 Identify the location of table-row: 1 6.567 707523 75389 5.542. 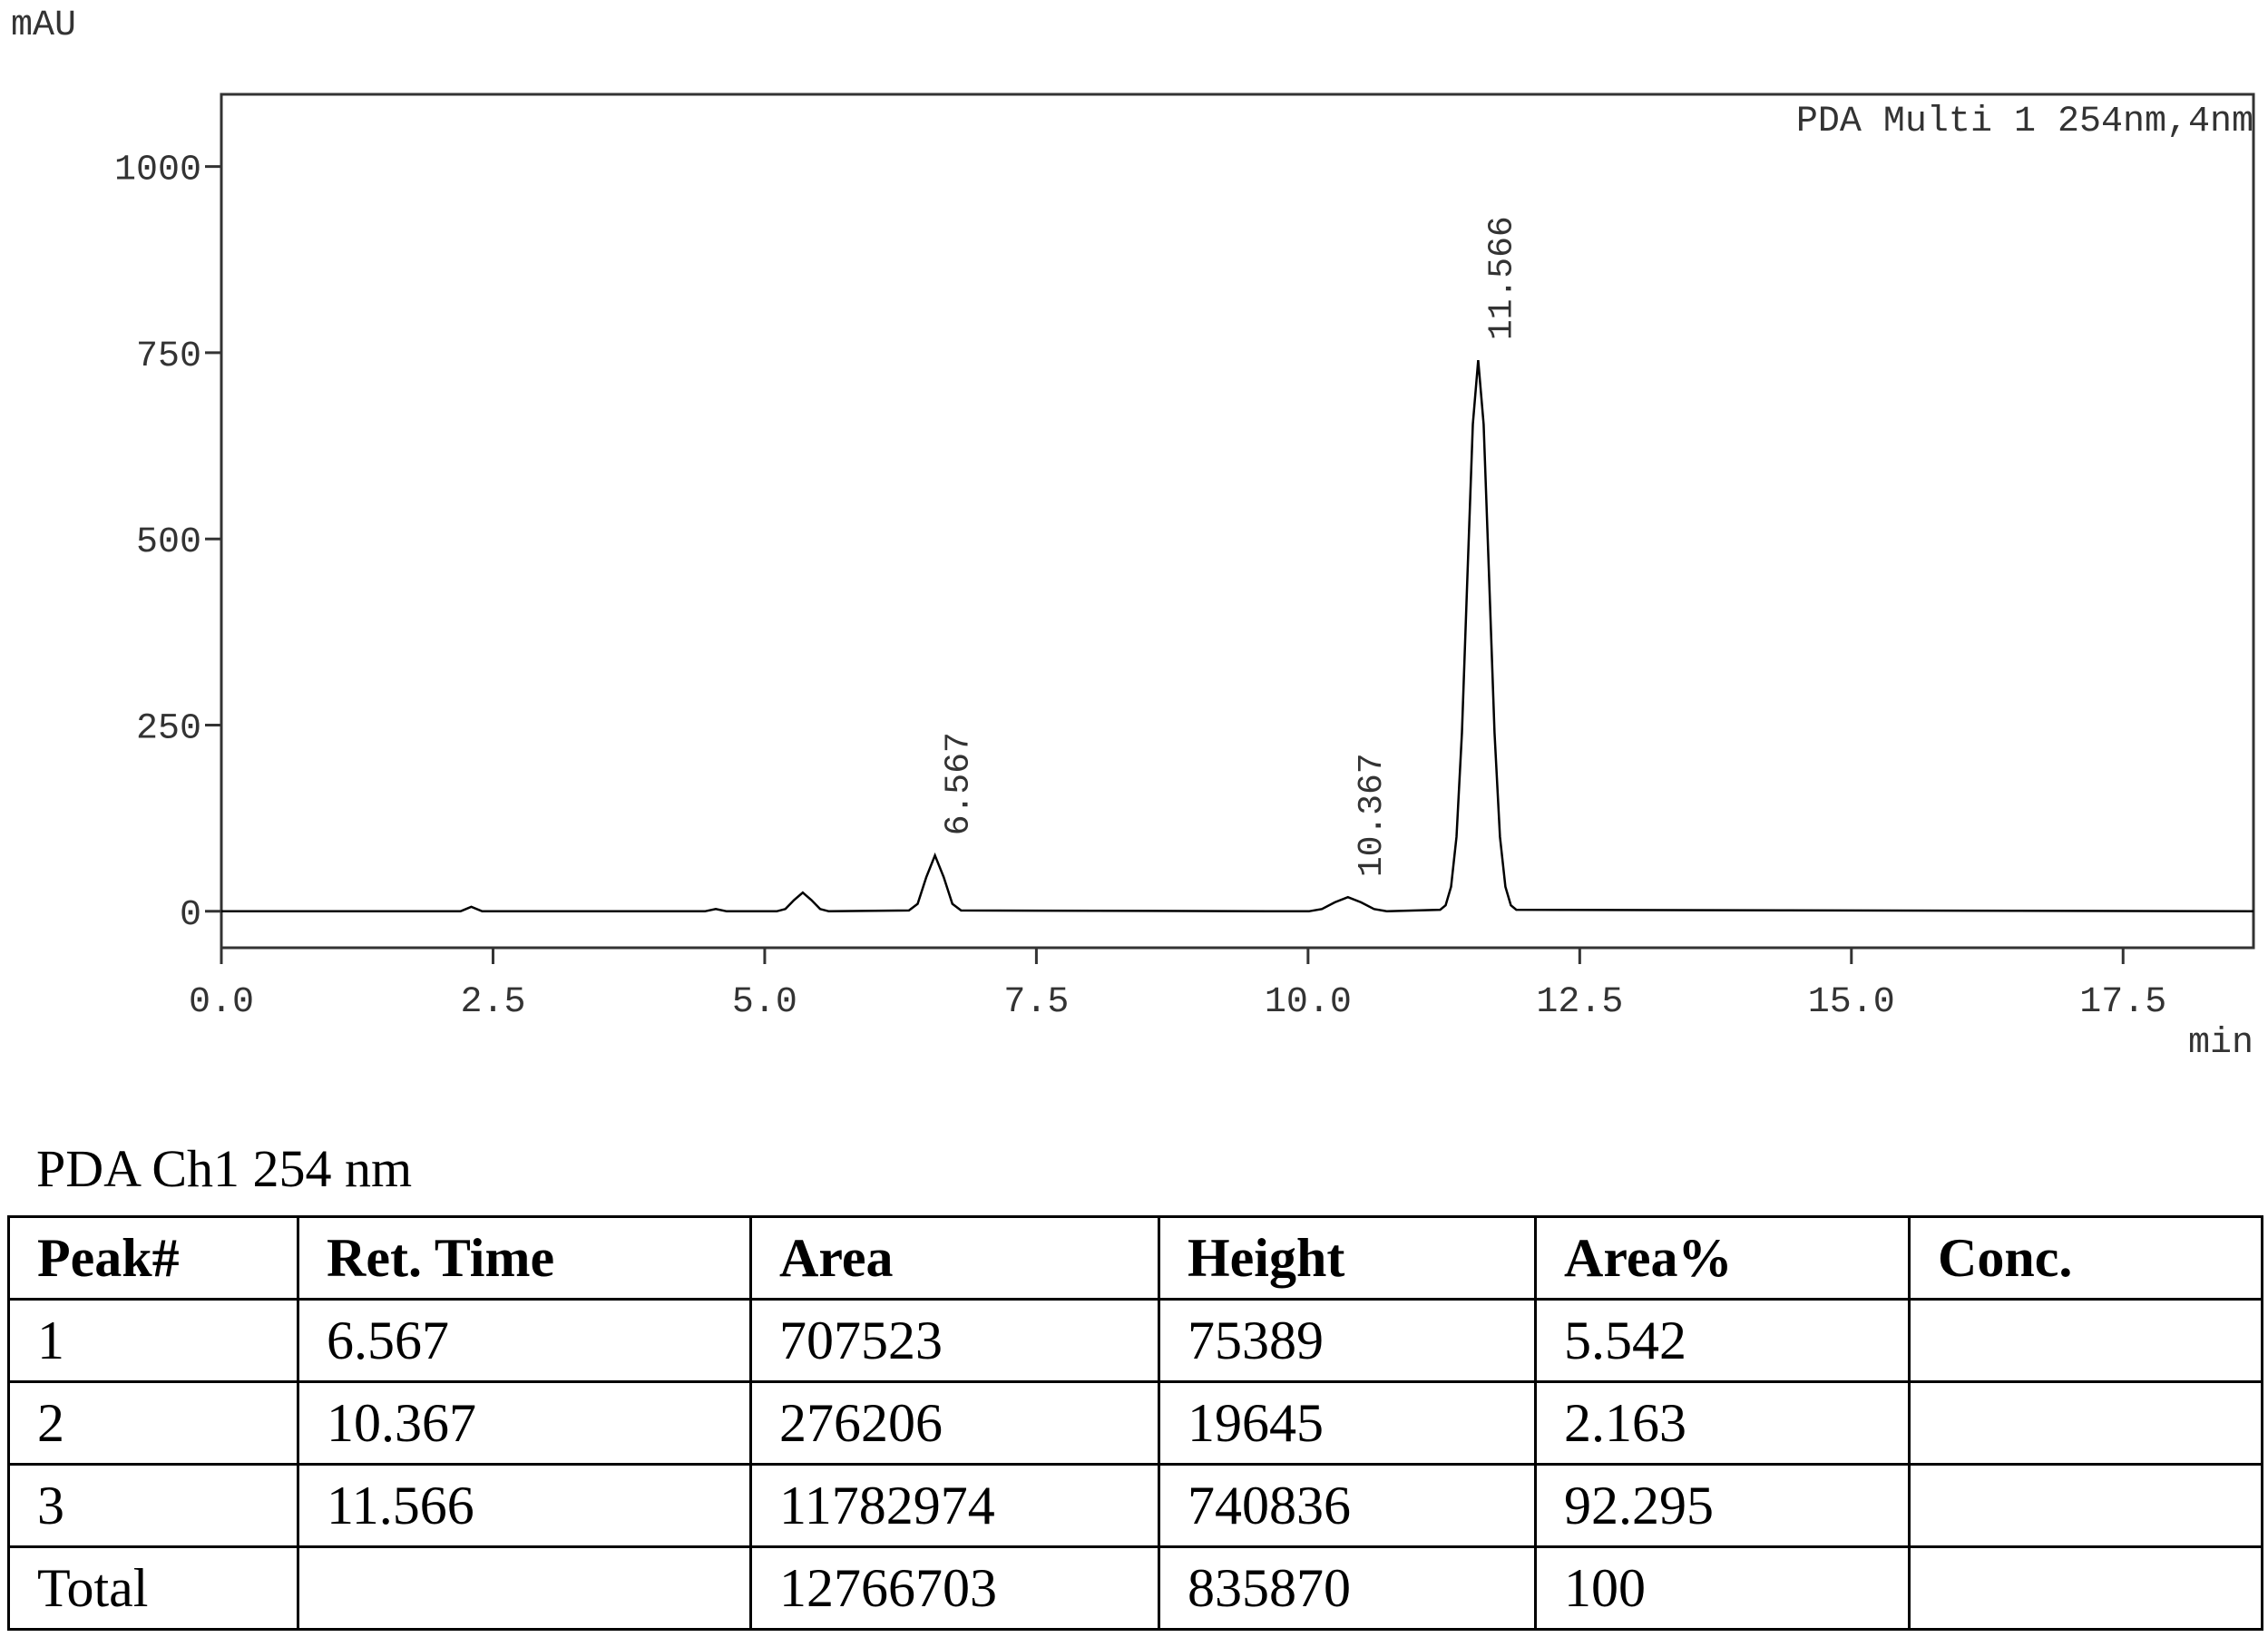
(1135, 1340).